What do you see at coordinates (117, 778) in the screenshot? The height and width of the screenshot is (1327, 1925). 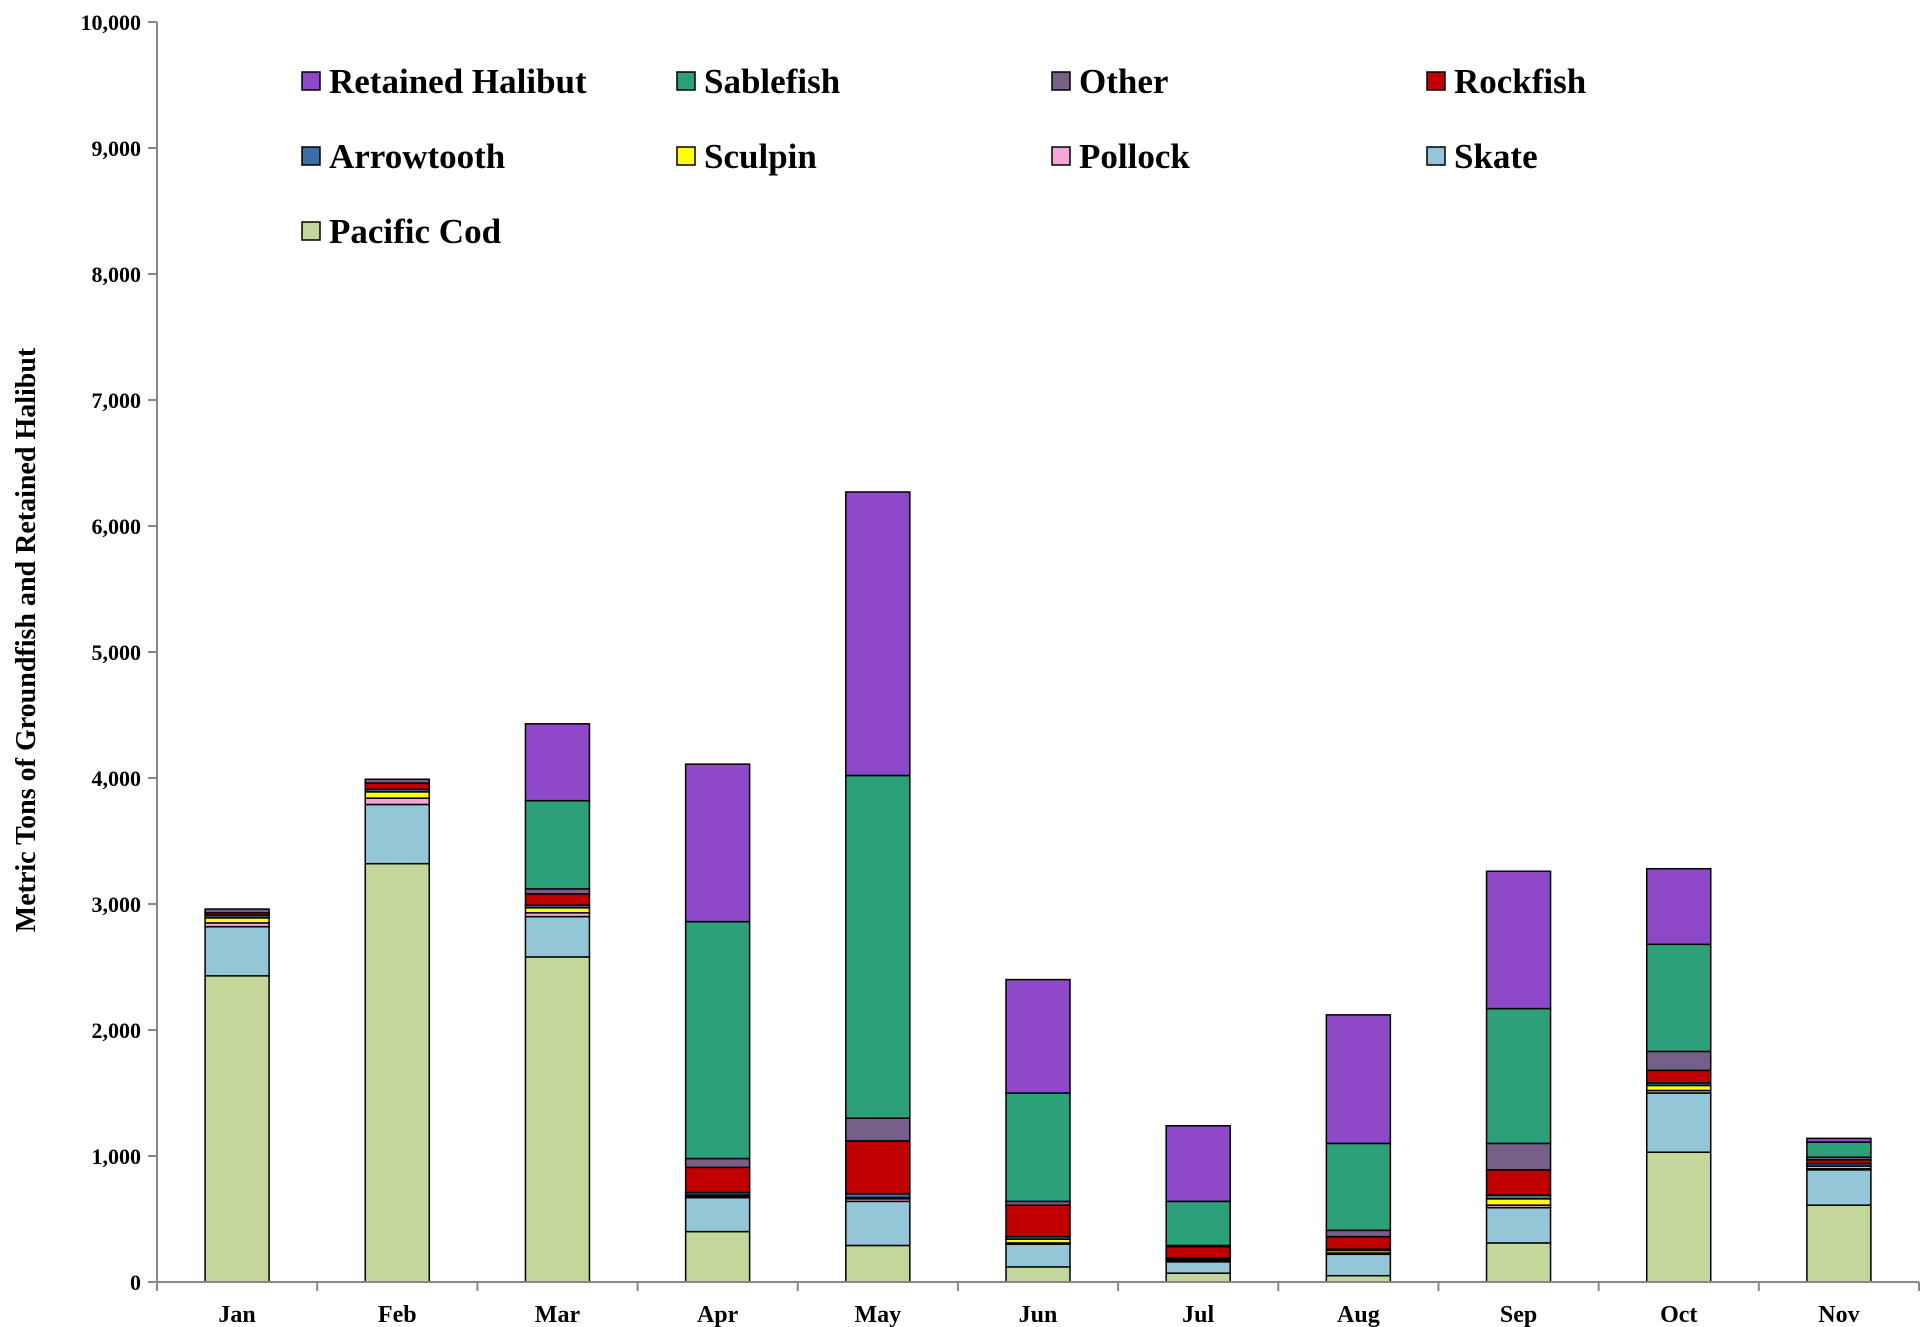 I see `y-tick-label: 4,000` at bounding box center [117, 778].